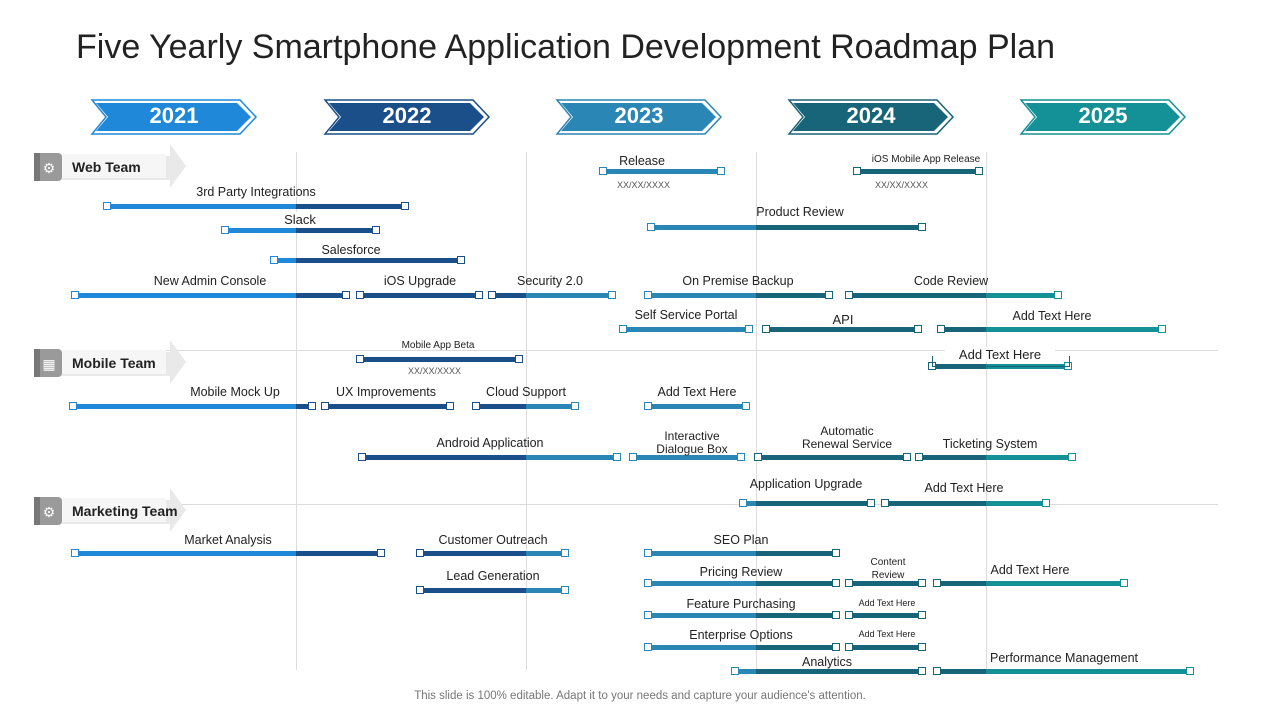 This screenshot has height=720, width=1280. What do you see at coordinates (493, 576) in the screenshot?
I see `task-label: Lead Generation` at bounding box center [493, 576].